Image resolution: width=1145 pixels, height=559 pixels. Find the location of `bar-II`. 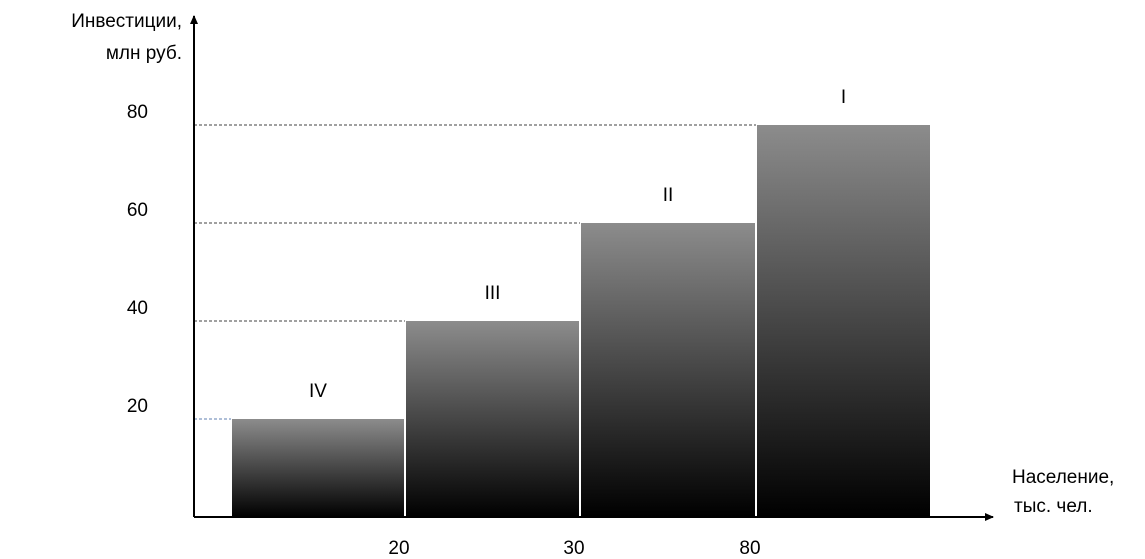

bar-II is located at coordinates (668, 370).